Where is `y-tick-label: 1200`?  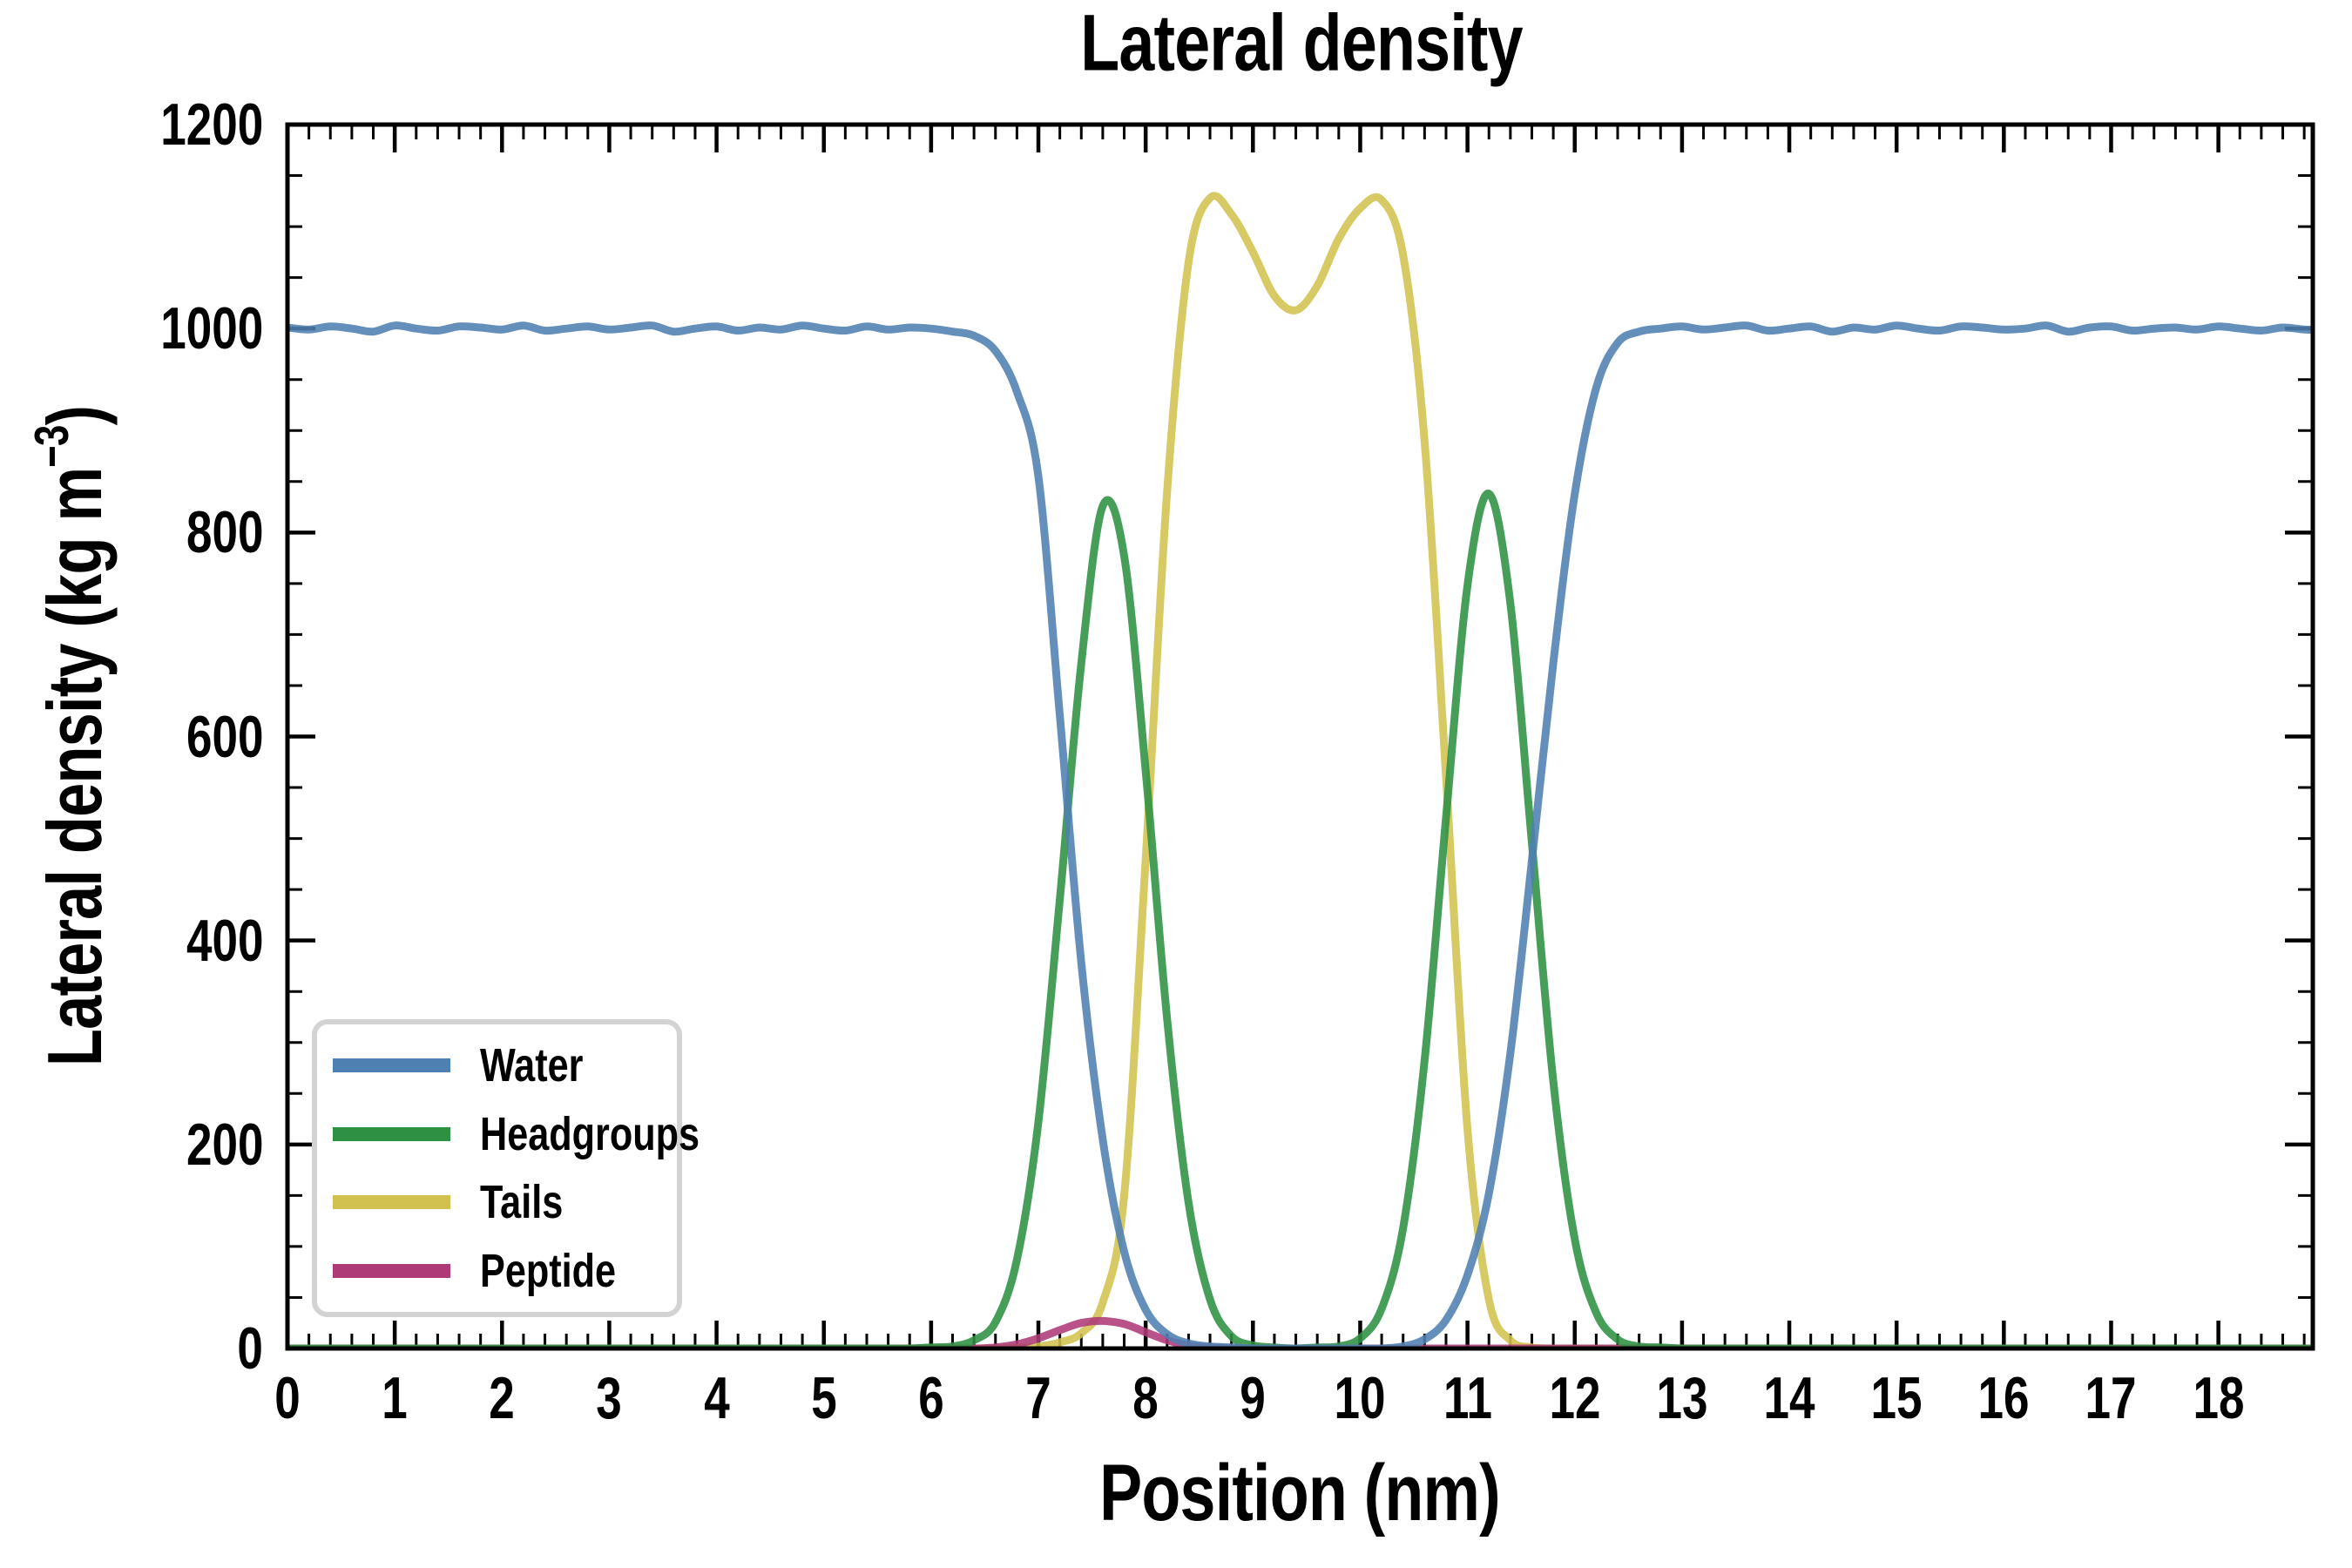
y-tick-label: 1200 is located at coordinates (211, 125).